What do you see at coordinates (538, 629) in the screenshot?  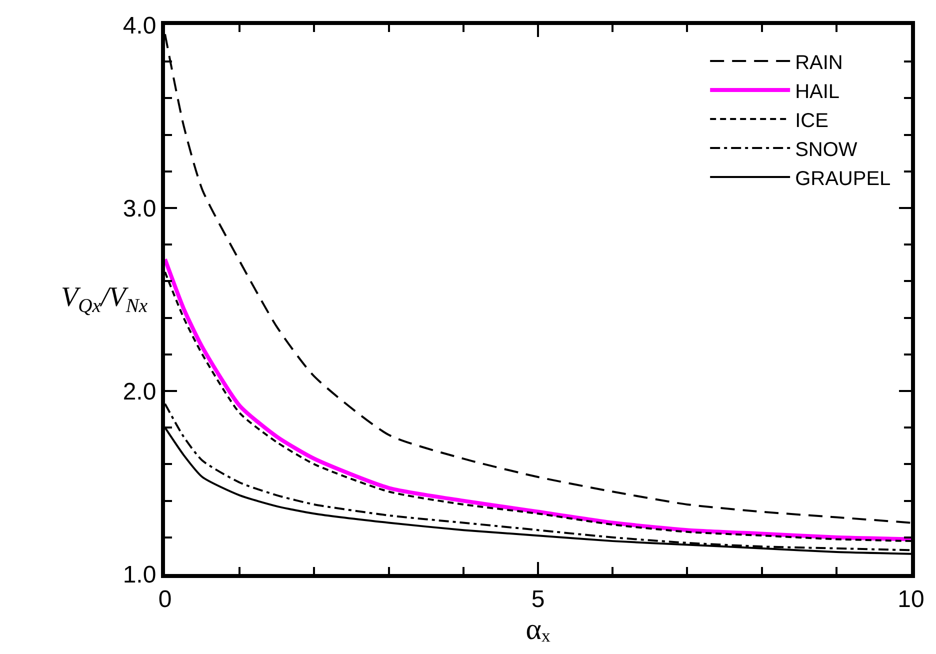 I see `x-axis-title: αₓ` at bounding box center [538, 629].